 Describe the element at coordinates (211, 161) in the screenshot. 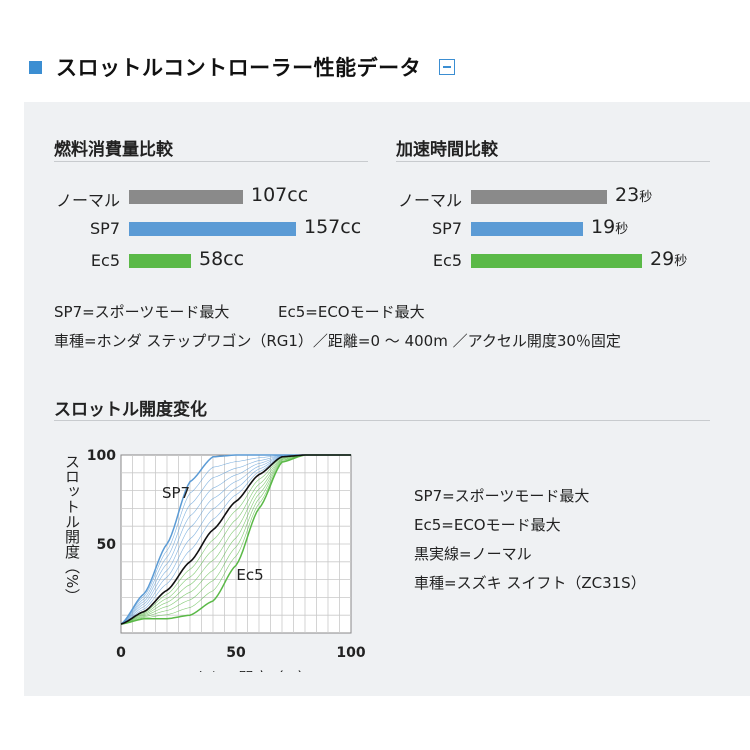

I see `fuel-title-divider` at that location.